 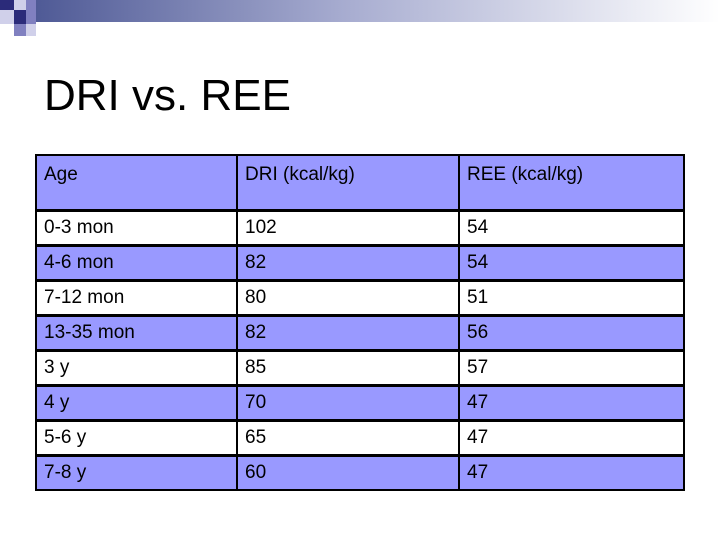 I want to click on cell-ree: 57, so click(x=571, y=367).